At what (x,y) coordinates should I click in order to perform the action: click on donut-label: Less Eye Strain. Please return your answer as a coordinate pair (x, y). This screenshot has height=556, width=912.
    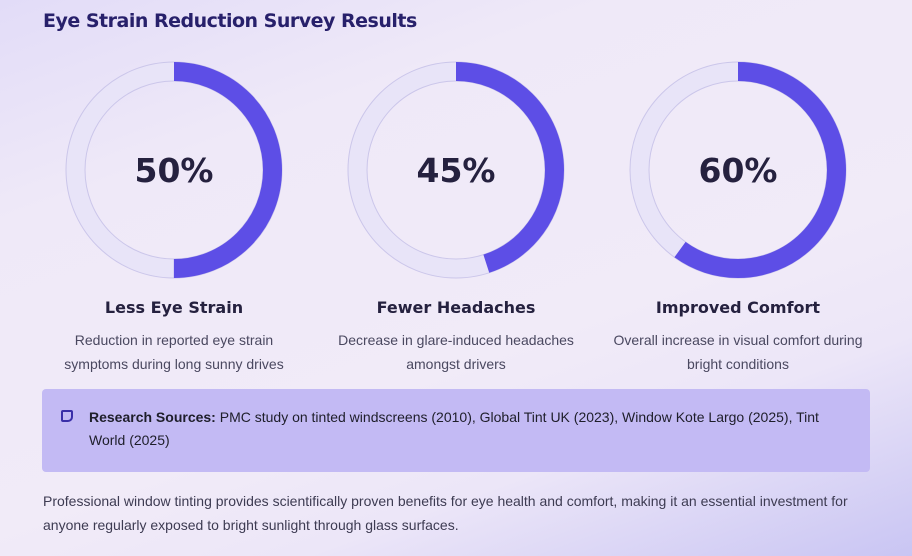
    Looking at the image, I should click on (174, 307).